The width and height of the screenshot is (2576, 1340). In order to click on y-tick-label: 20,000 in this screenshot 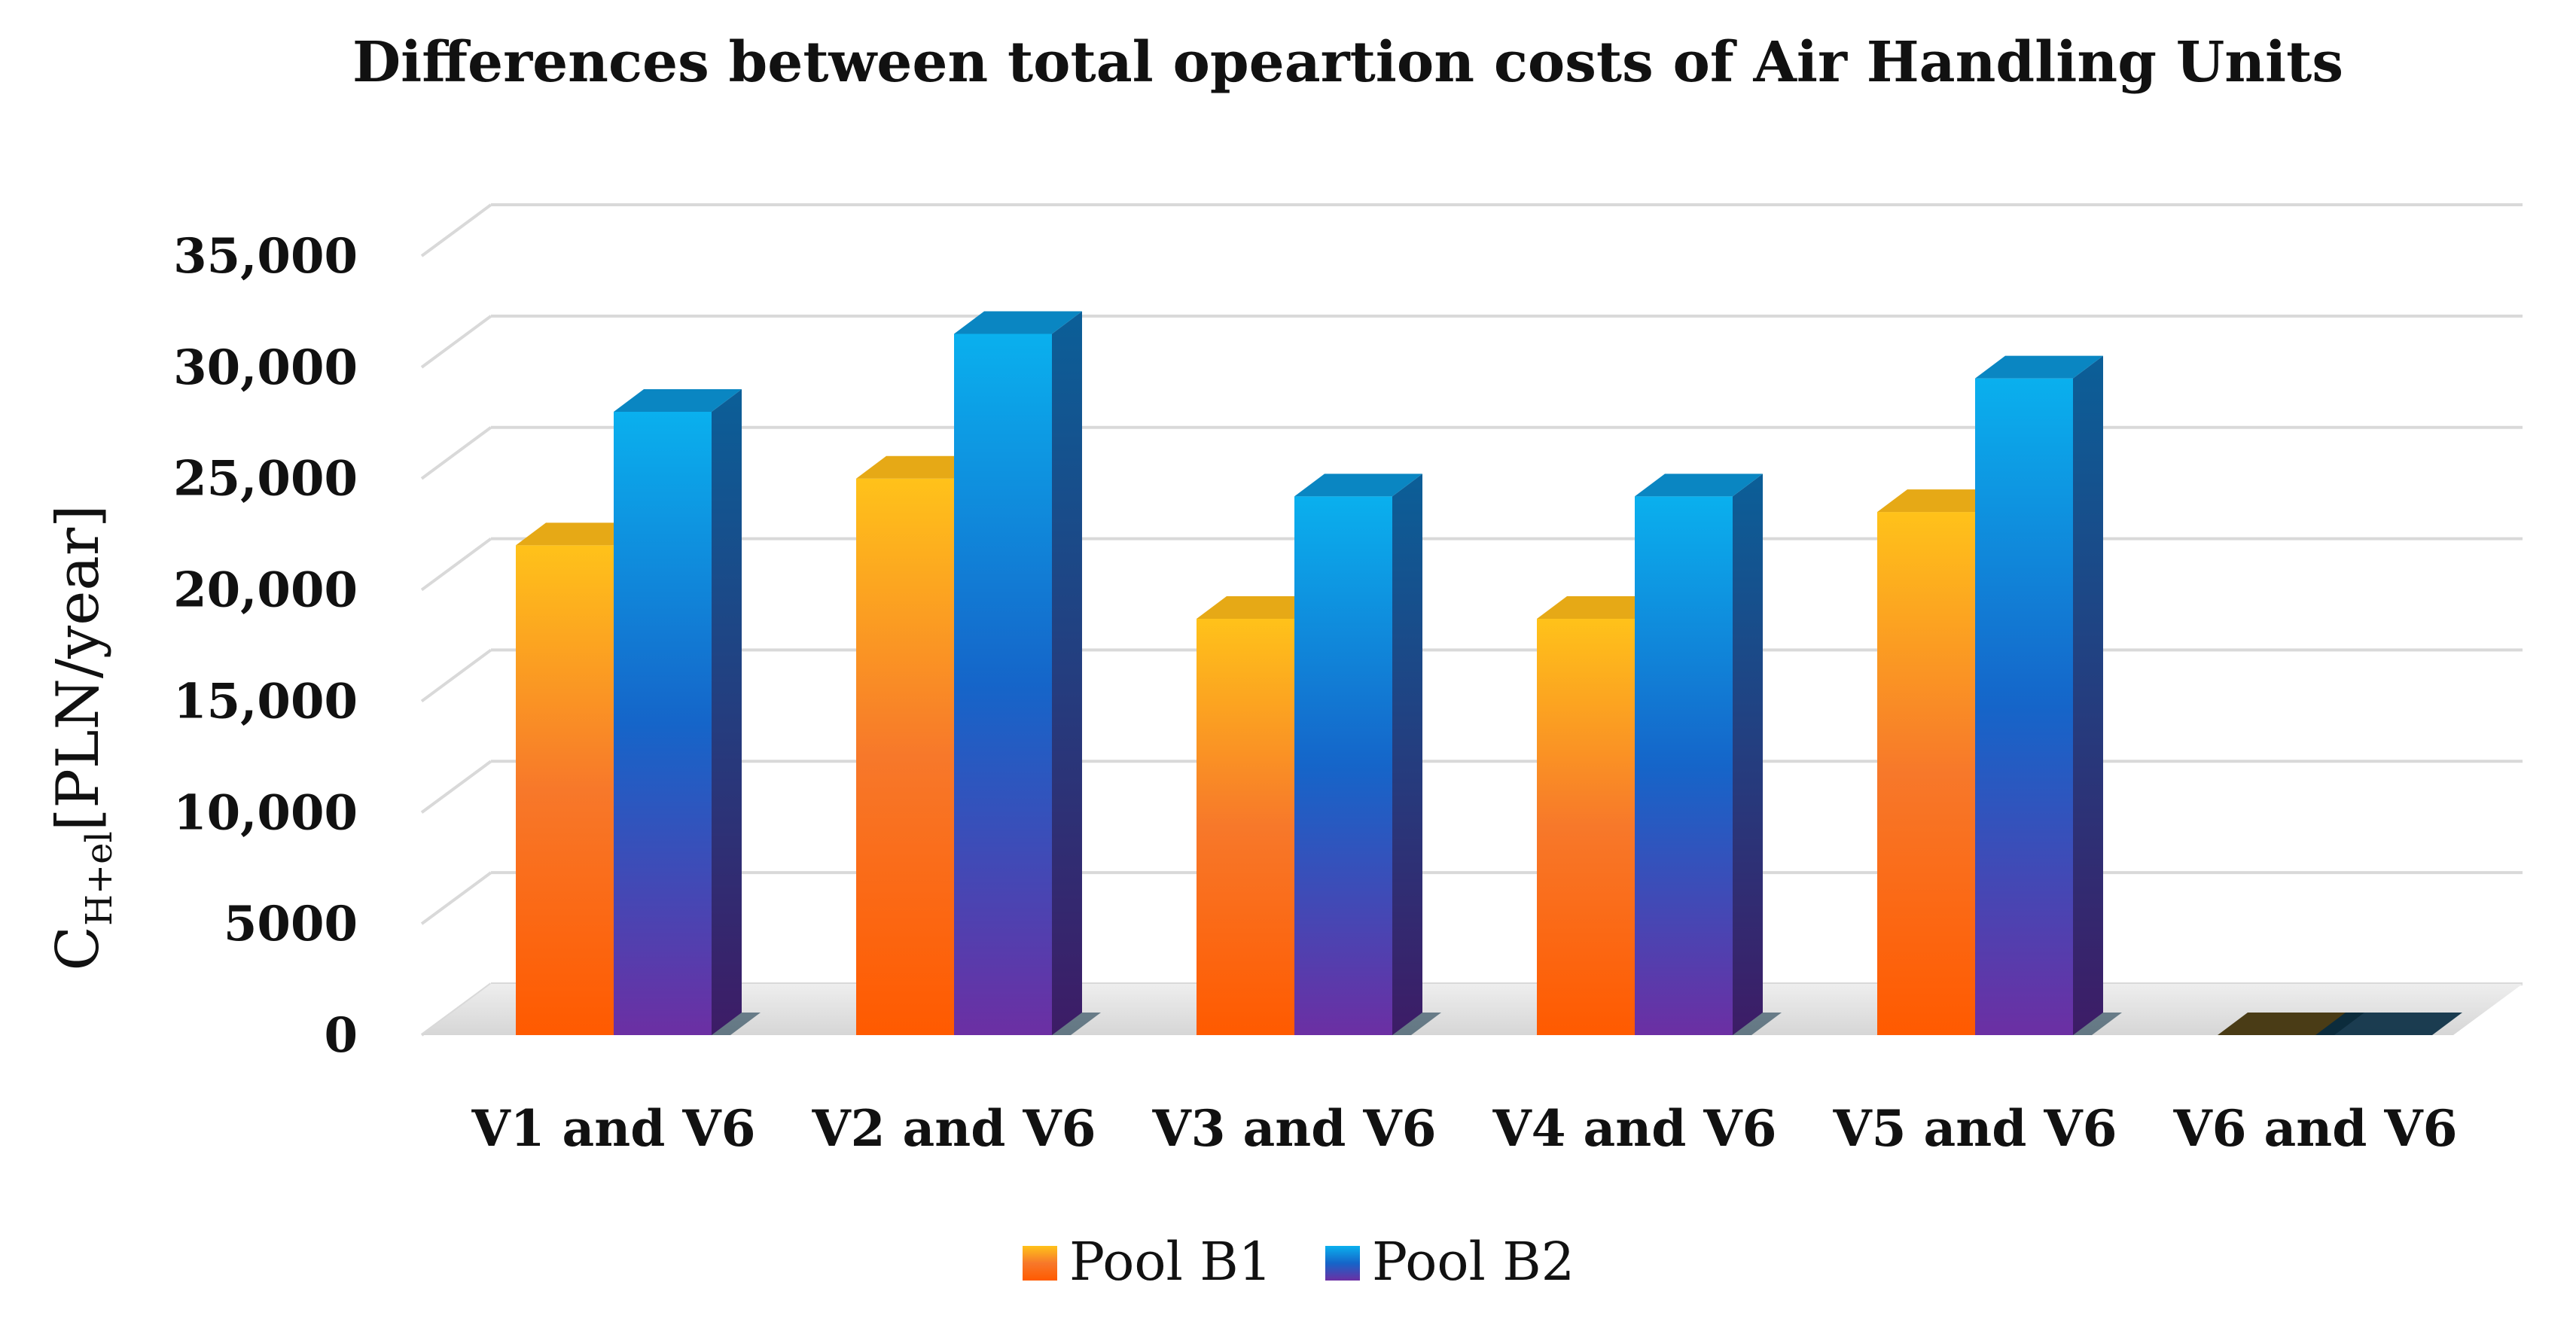, I will do `click(265, 590)`.